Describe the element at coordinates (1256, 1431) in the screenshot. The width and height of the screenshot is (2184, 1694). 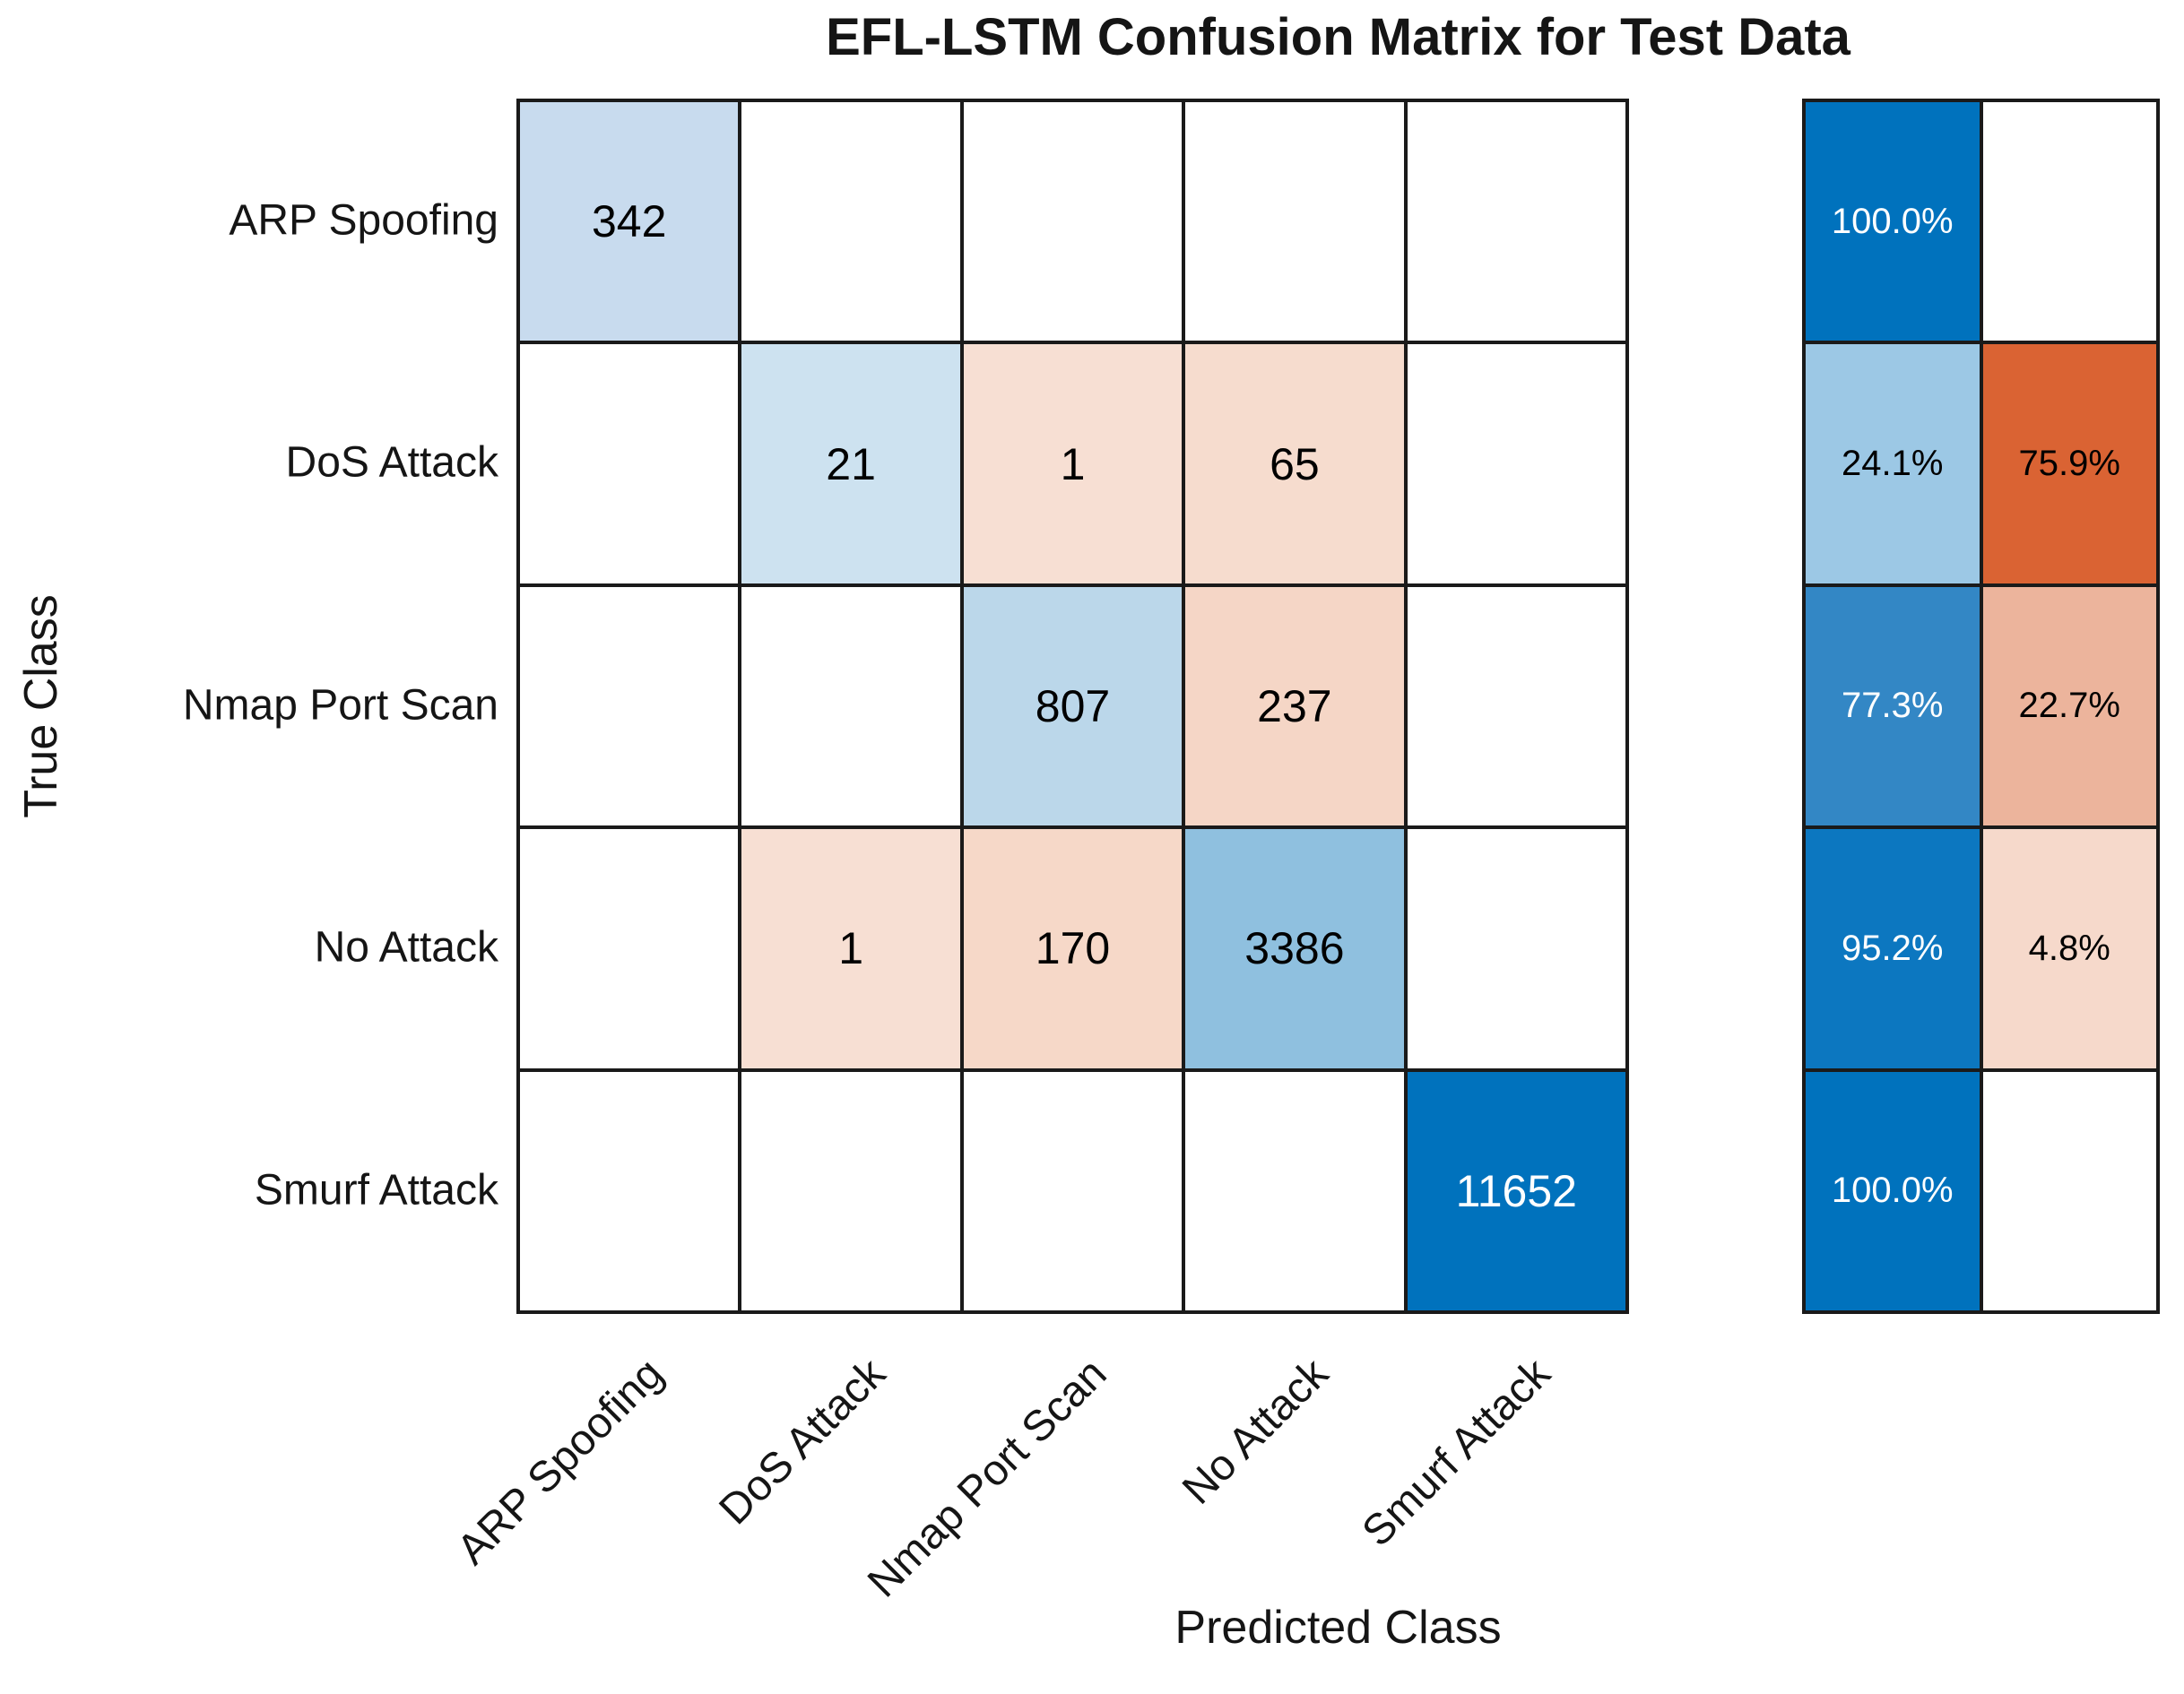
I see `x-tick-label: No Attack` at that location.